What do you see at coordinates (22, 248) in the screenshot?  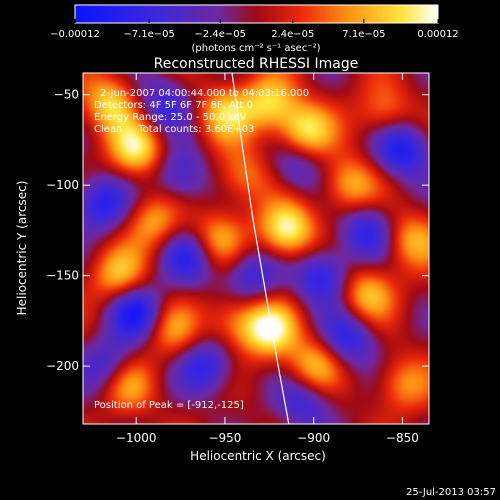 I see `y-axis-label: Heliocentric Y (arcsec)` at bounding box center [22, 248].